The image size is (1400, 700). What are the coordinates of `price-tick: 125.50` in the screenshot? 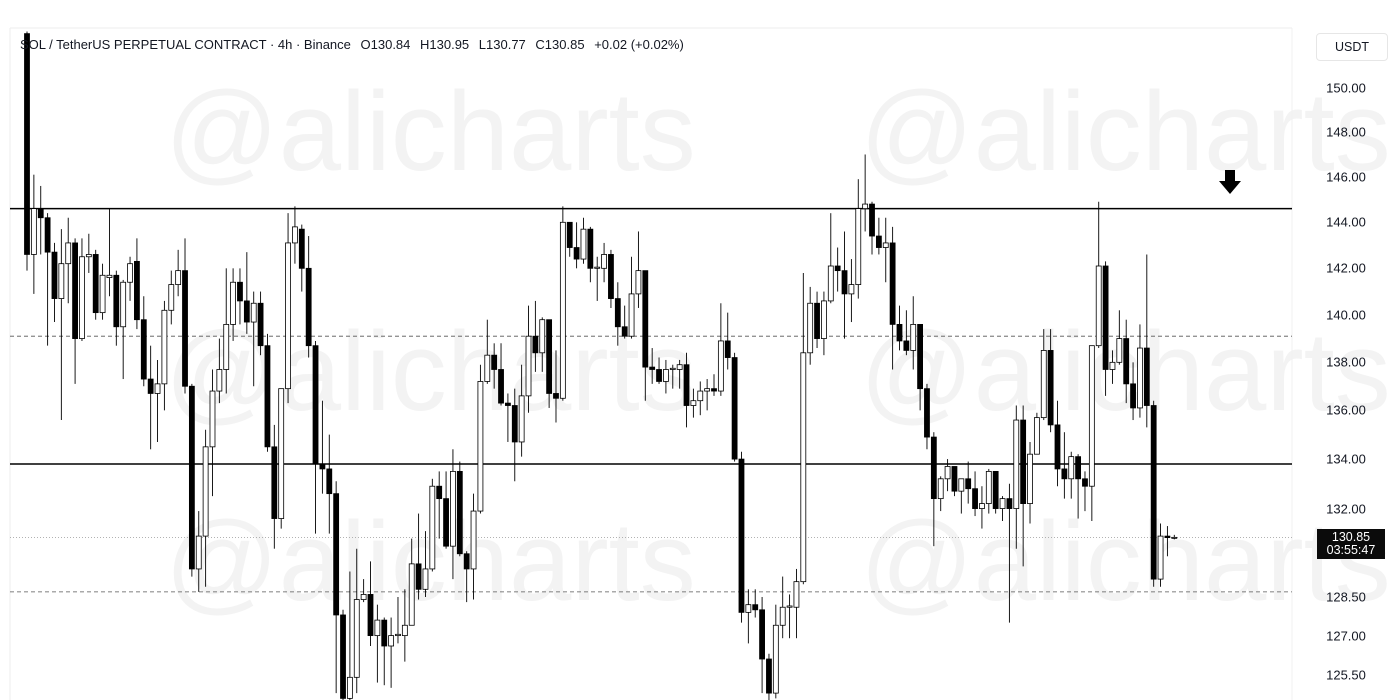 It's located at (1346, 675).